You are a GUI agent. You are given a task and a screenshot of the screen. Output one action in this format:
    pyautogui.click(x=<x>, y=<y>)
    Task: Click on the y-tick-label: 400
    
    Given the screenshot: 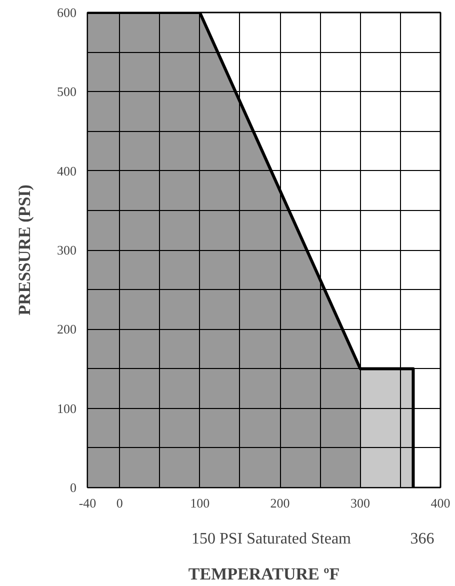 What is the action you would take?
    pyautogui.click(x=66, y=170)
    